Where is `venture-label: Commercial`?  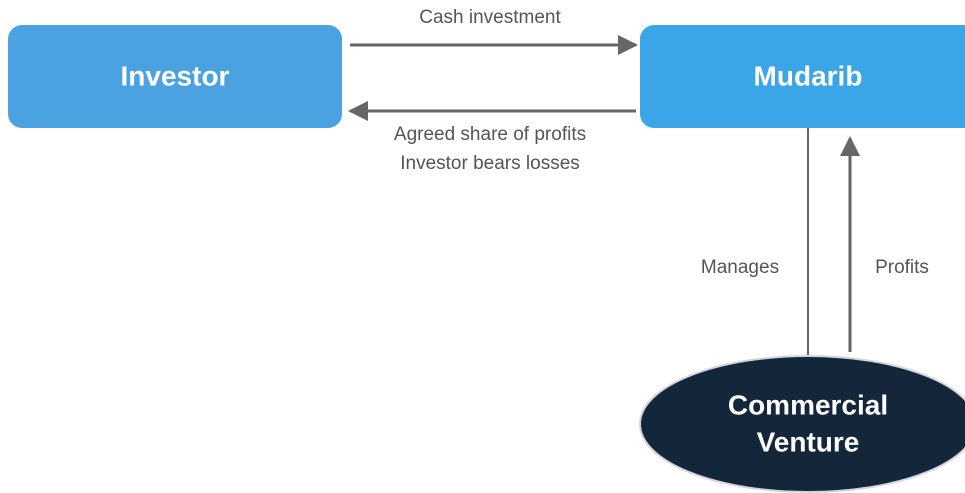
venture-label: Commercial is located at coordinates (808, 404).